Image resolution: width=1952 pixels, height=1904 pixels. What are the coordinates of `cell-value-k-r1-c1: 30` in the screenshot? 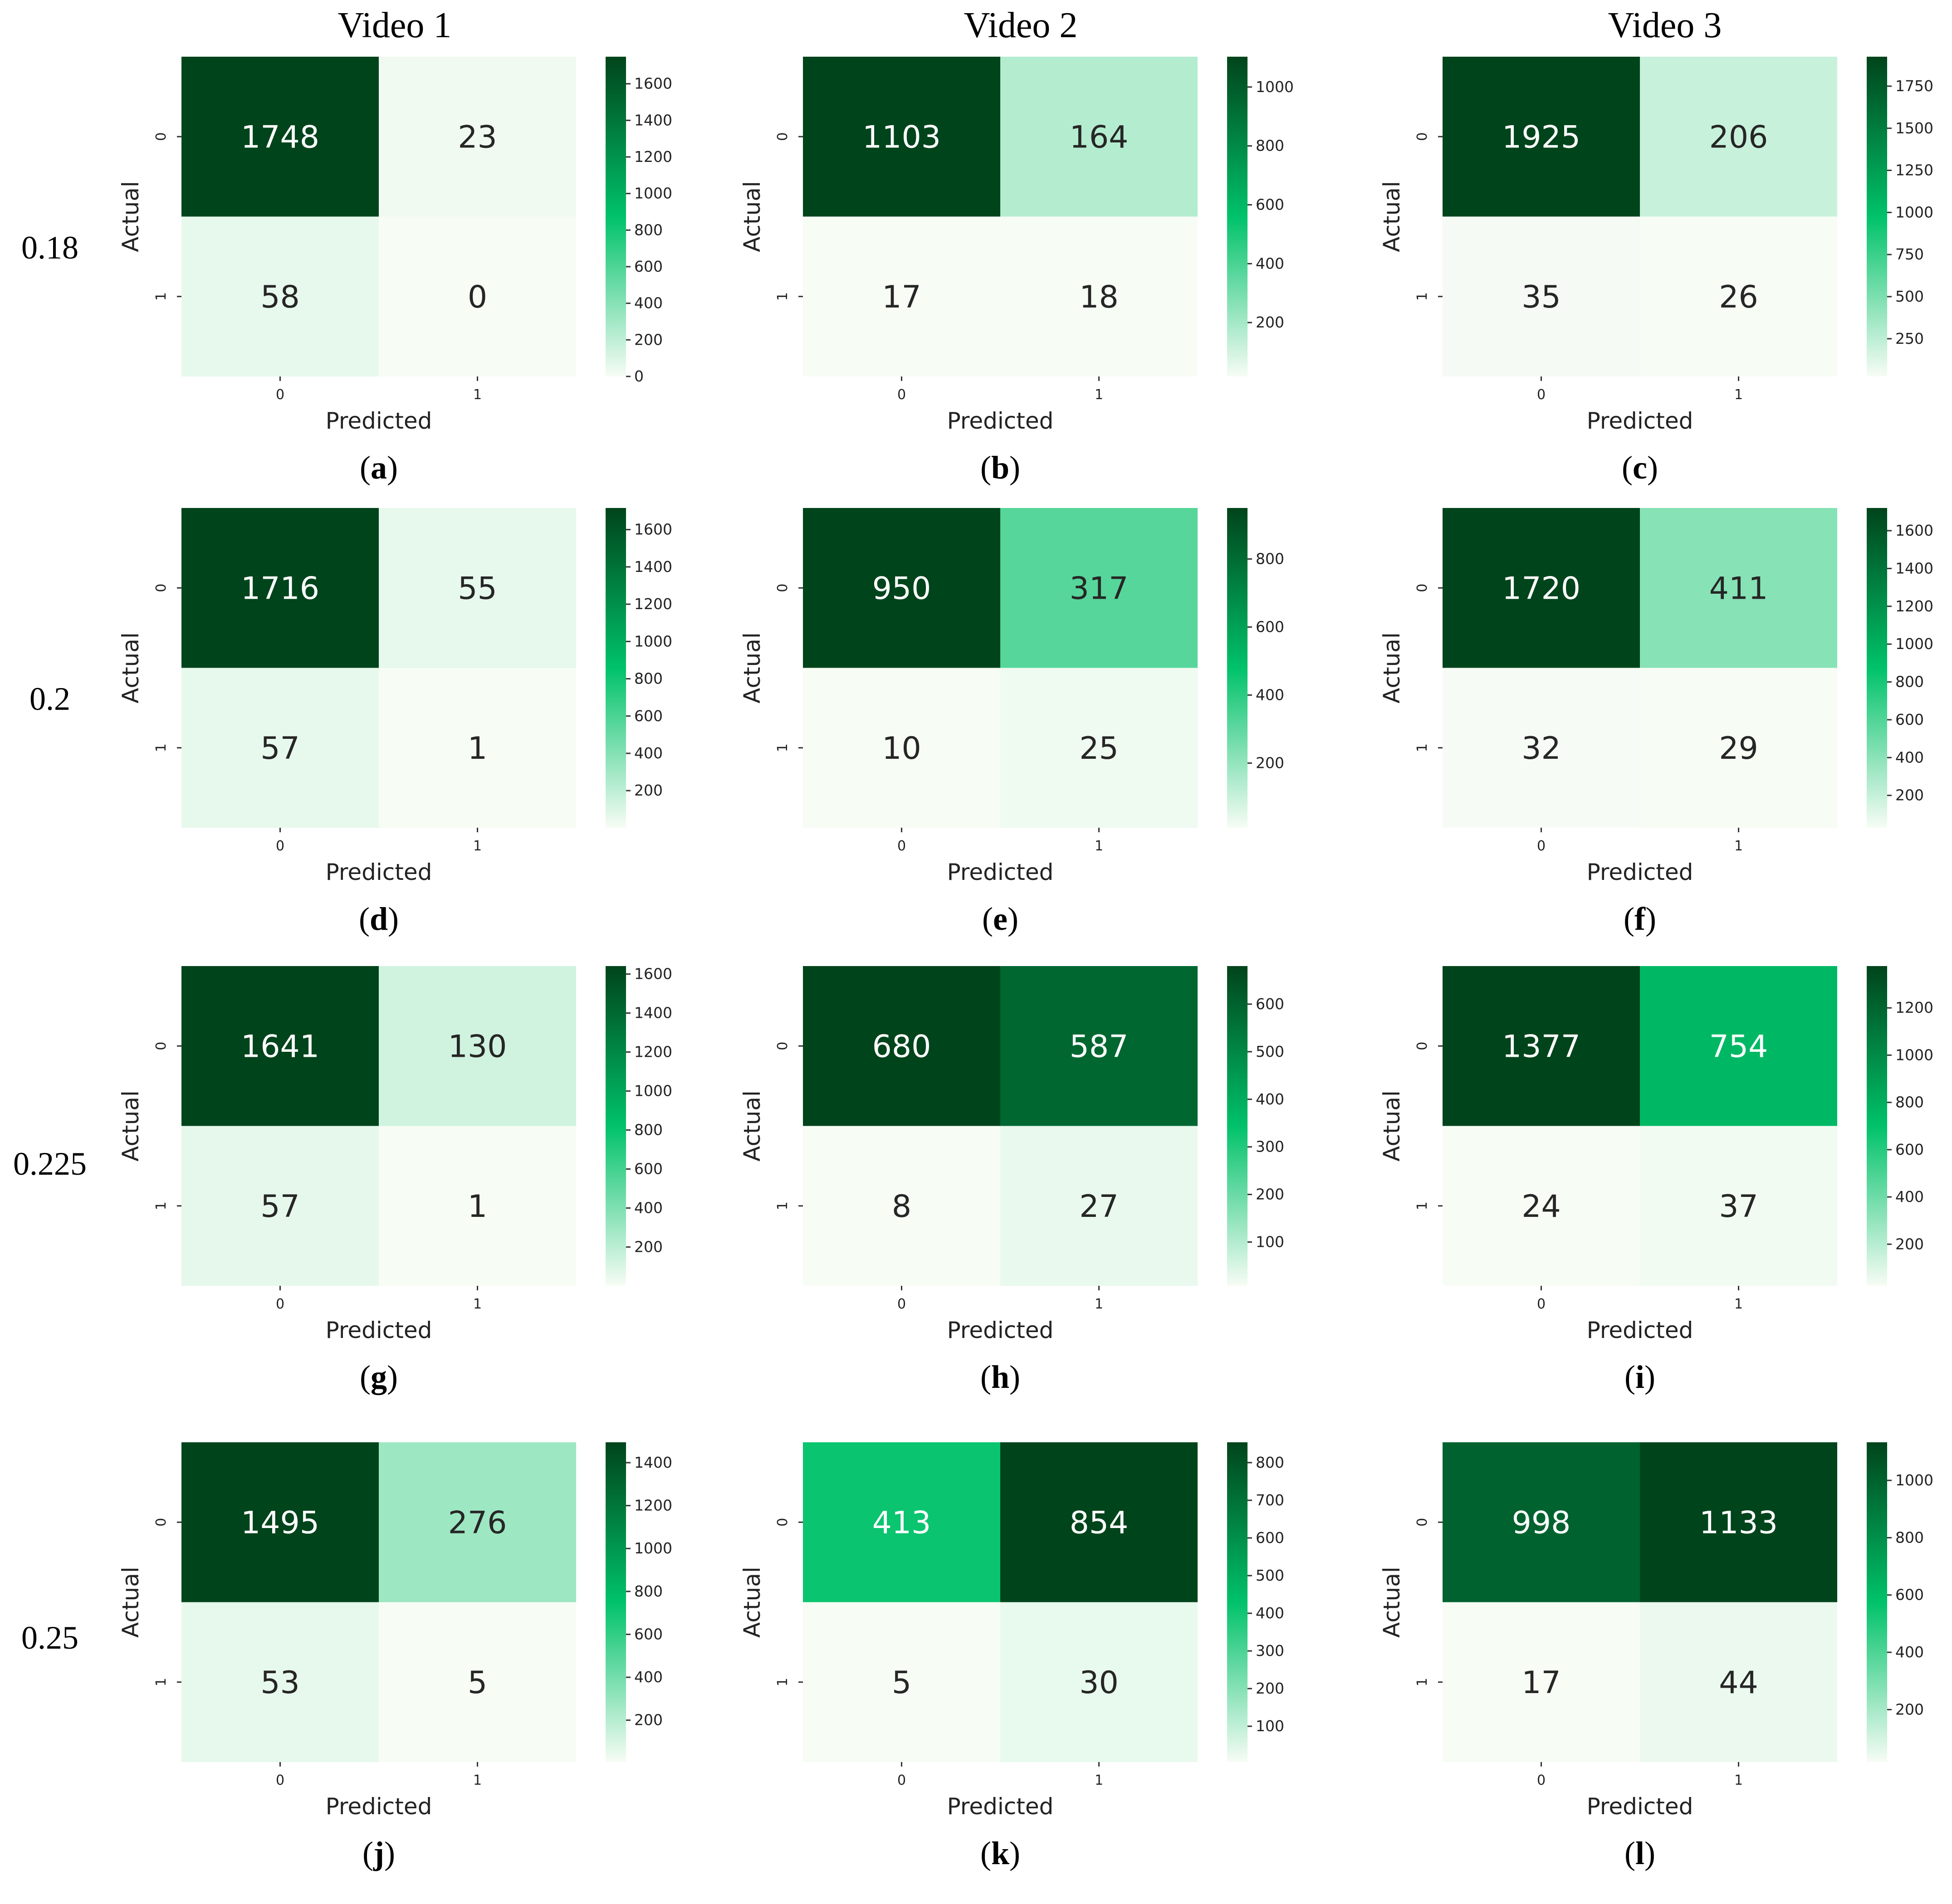 It's located at (1099, 1683).